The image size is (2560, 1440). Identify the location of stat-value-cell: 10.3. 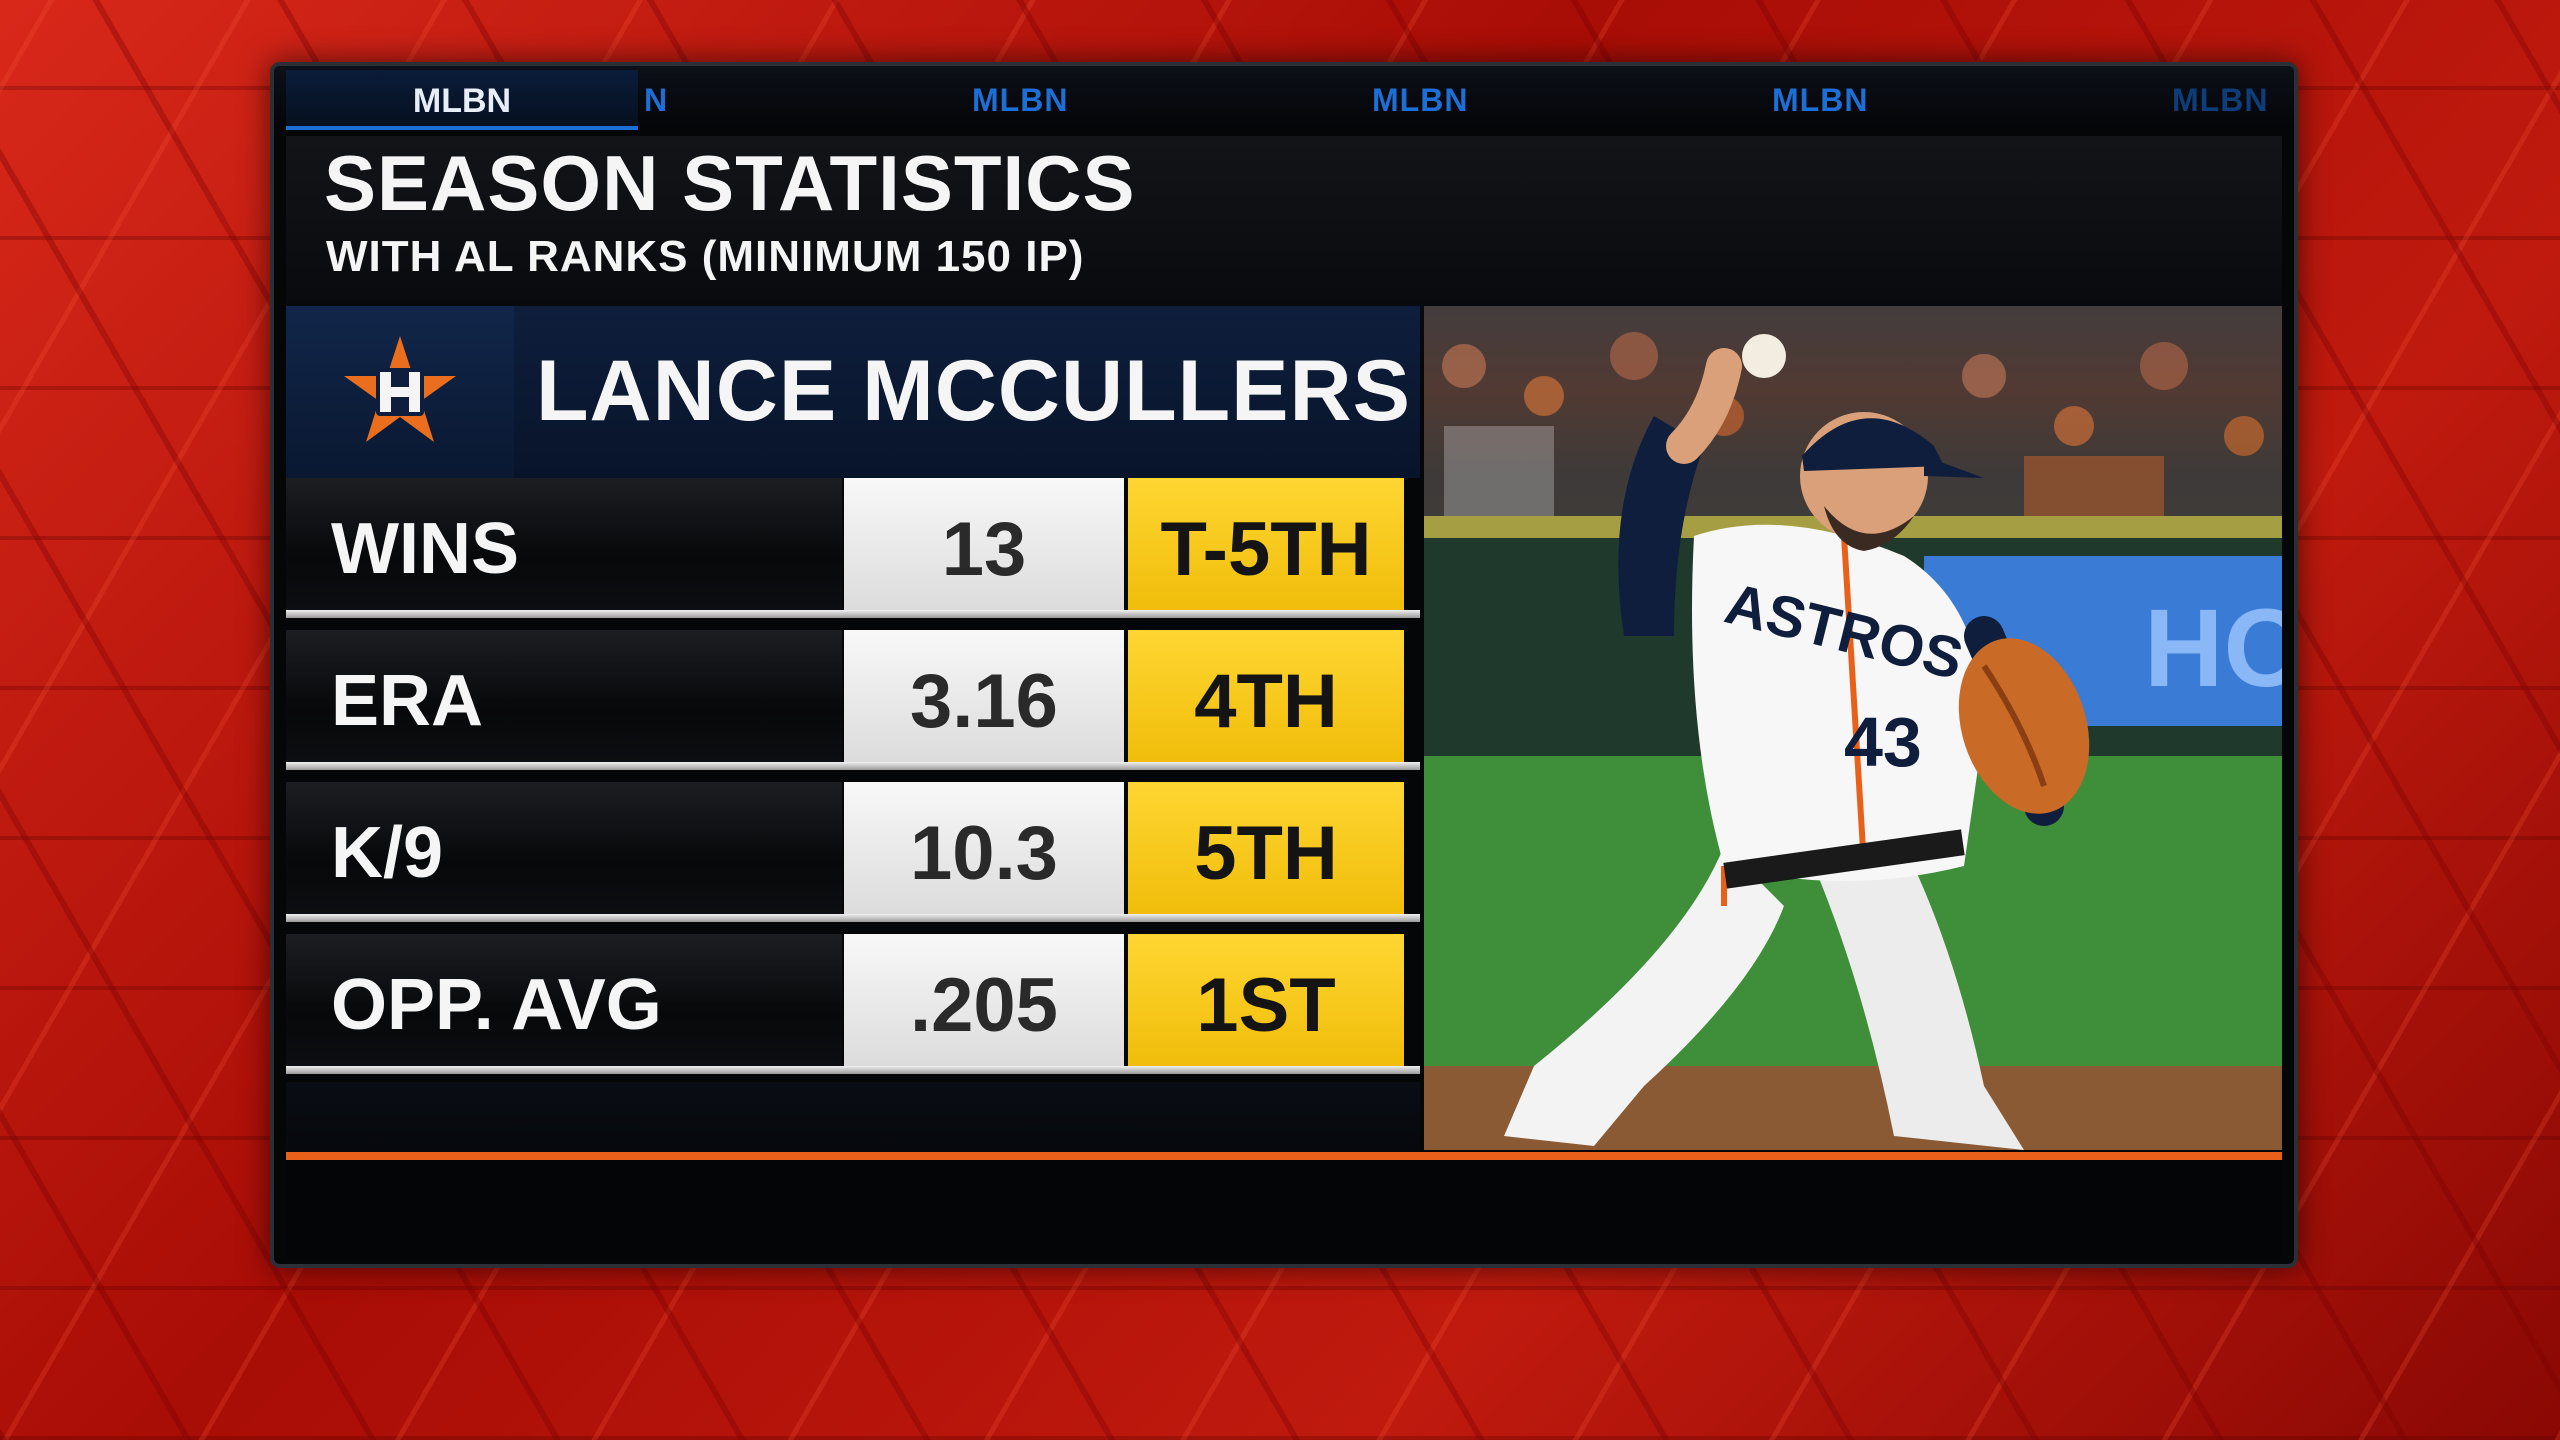
(984, 848).